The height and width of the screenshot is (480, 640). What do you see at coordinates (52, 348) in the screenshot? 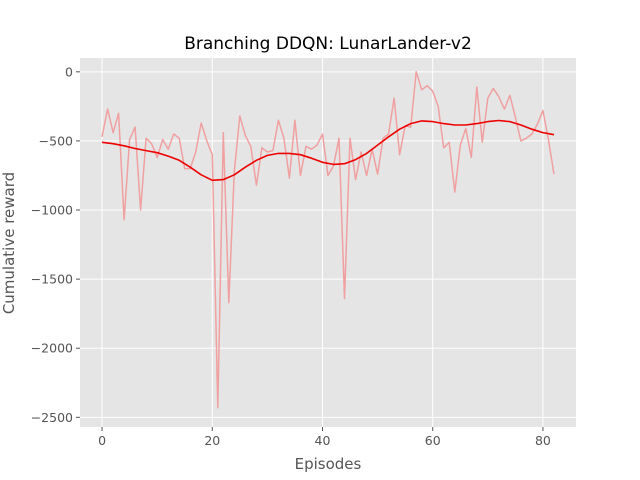
I see `y-tick-label: −2000` at bounding box center [52, 348].